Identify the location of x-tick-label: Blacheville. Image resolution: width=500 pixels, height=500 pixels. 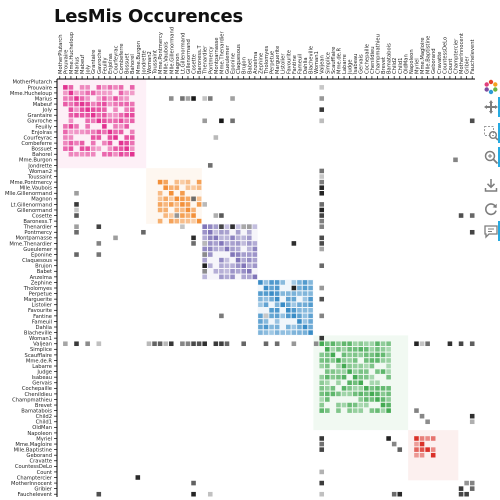
(312, 60).